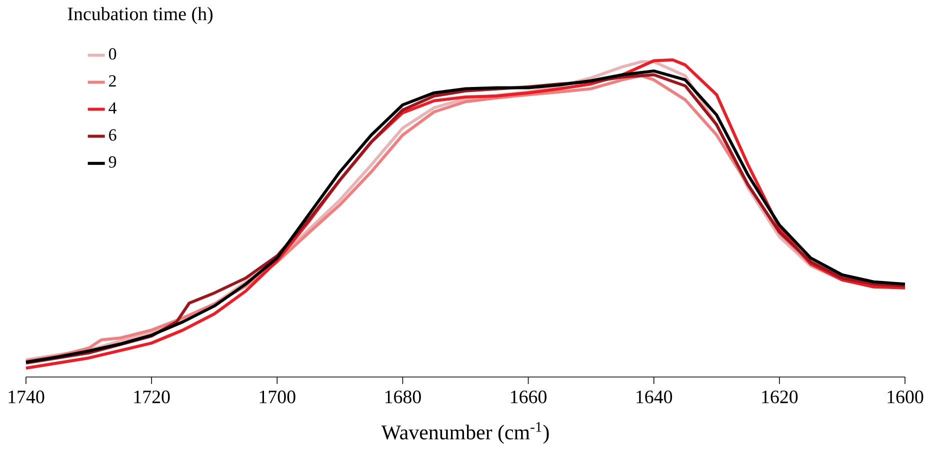  Describe the element at coordinates (140, 15) in the screenshot. I see `legend-title: Incubation time (h)` at that location.